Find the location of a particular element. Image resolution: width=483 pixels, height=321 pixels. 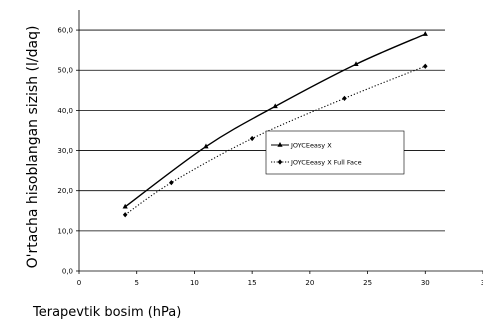

y-tick-label: 50,0 is located at coordinates (65, 71).